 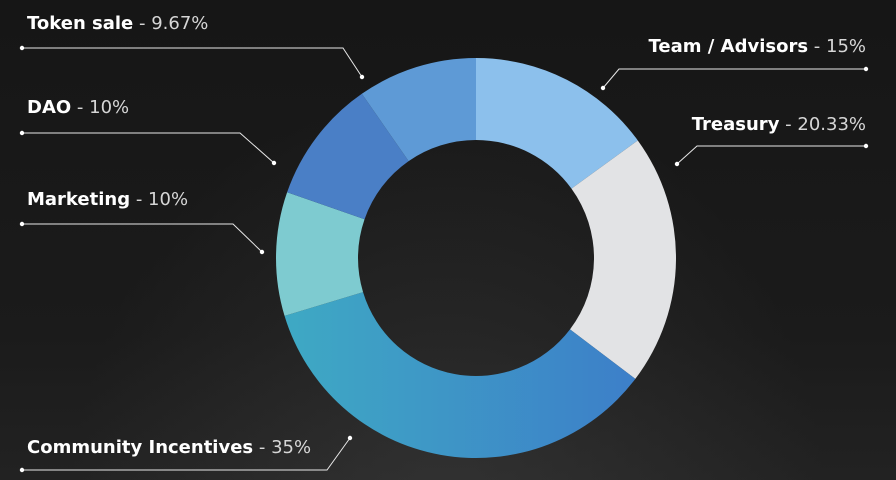 What do you see at coordinates (148, 148) in the screenshot?
I see `leader-line-dao` at bounding box center [148, 148].